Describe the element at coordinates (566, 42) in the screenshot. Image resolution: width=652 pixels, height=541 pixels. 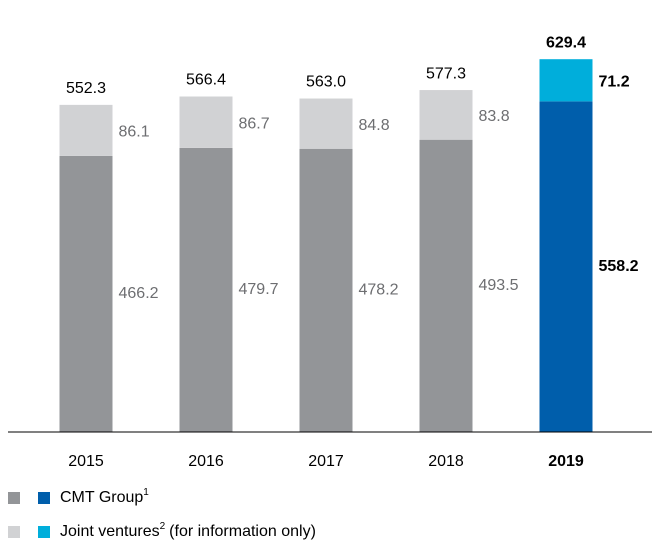
I see `total-label: 629.4` at that location.